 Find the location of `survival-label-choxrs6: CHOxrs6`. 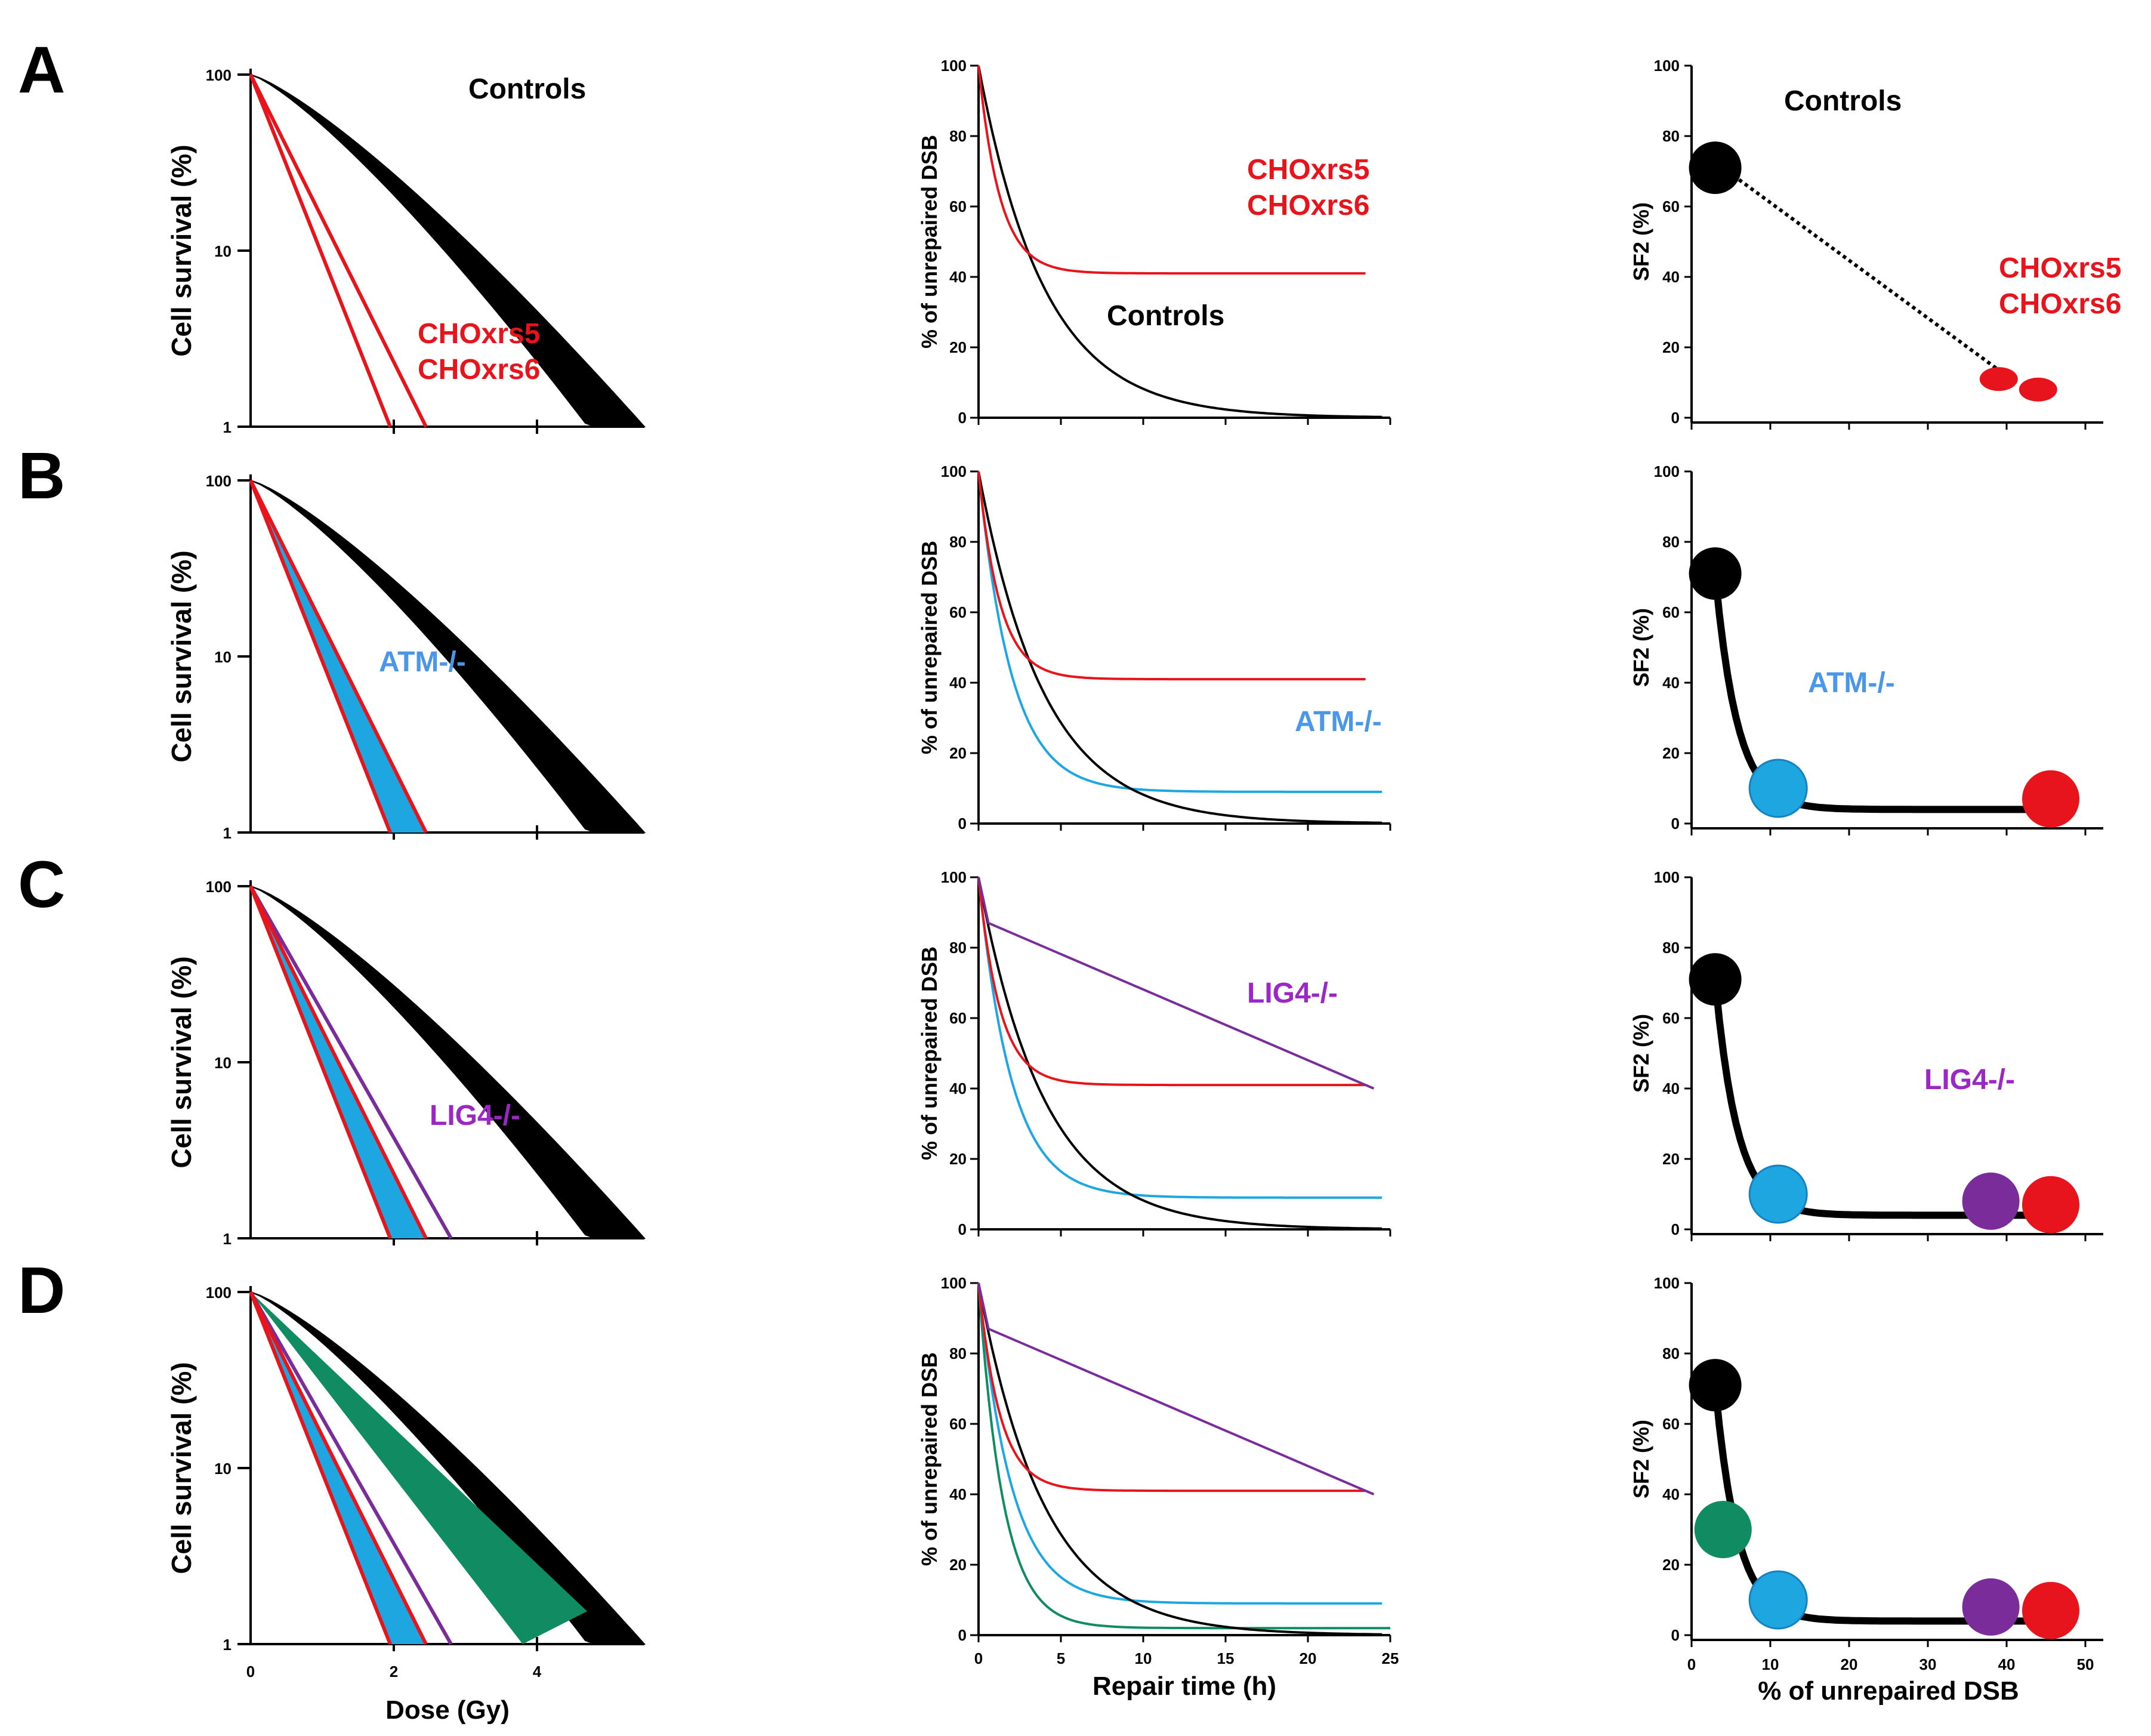

survival-label-choxrs6: CHOxrs6 is located at coordinates (479, 370).